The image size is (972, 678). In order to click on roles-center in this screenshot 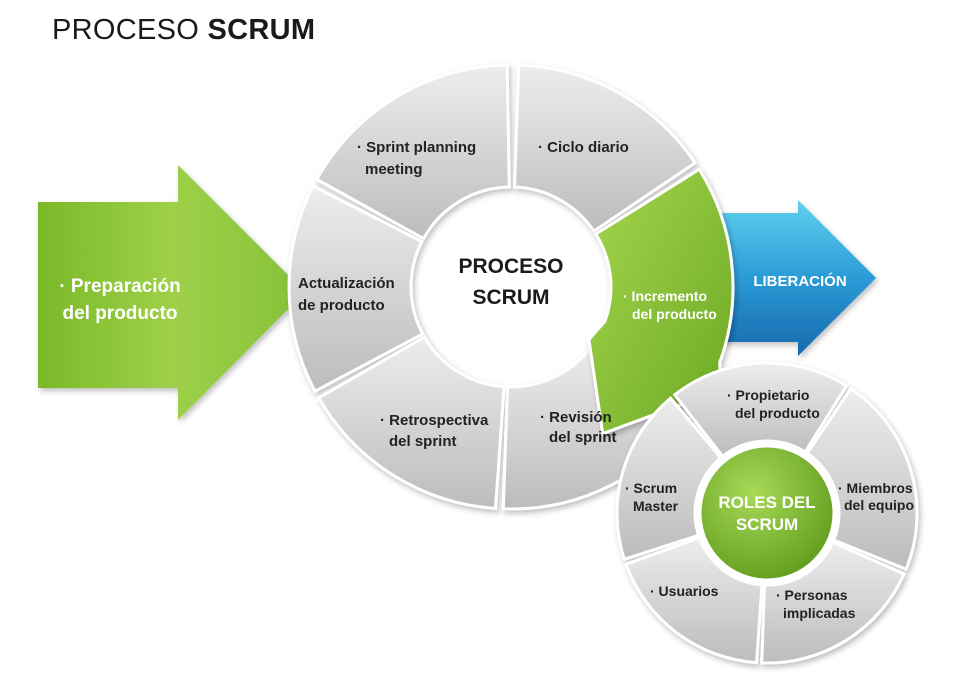, I will do `click(767, 513)`.